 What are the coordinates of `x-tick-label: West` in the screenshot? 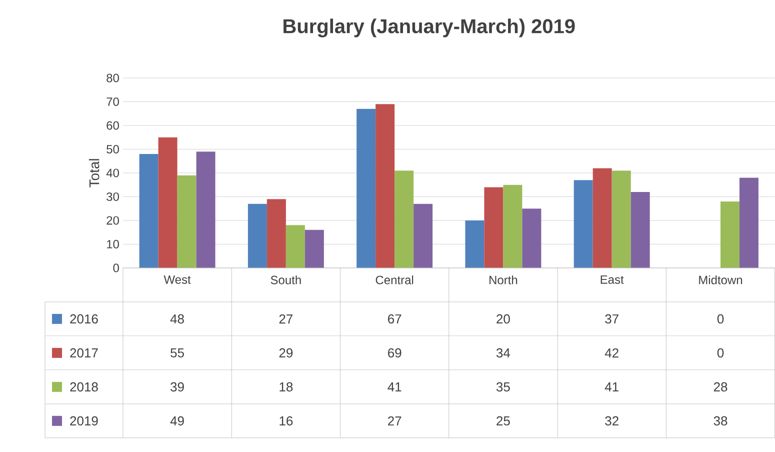 It's located at (177, 280).